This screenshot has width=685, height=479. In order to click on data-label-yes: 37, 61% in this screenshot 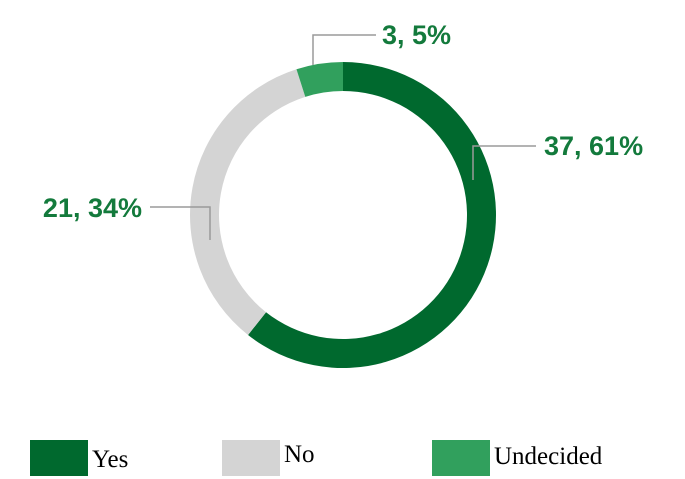, I will do `click(593, 146)`.